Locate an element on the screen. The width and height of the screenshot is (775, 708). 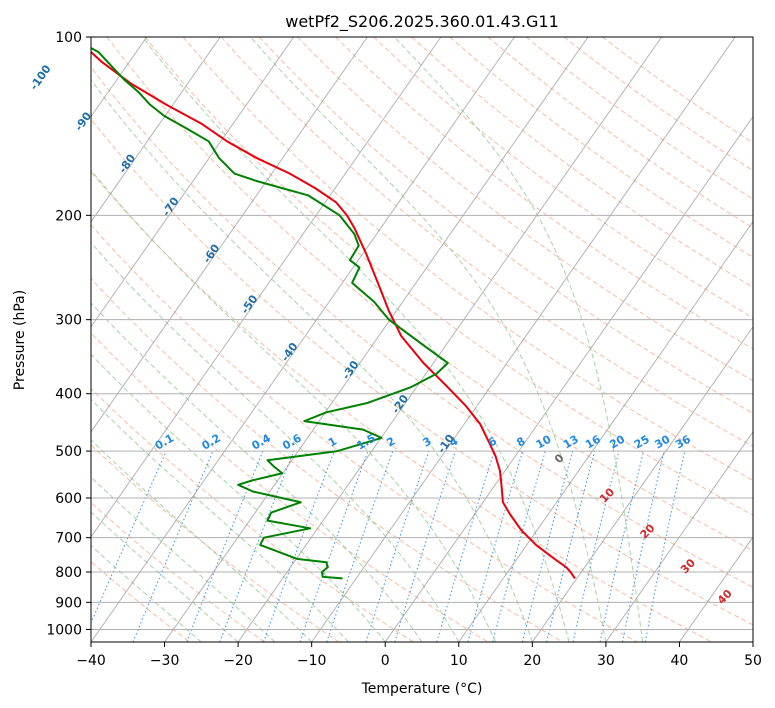
x-tick-label: 50 is located at coordinates (753, 661).